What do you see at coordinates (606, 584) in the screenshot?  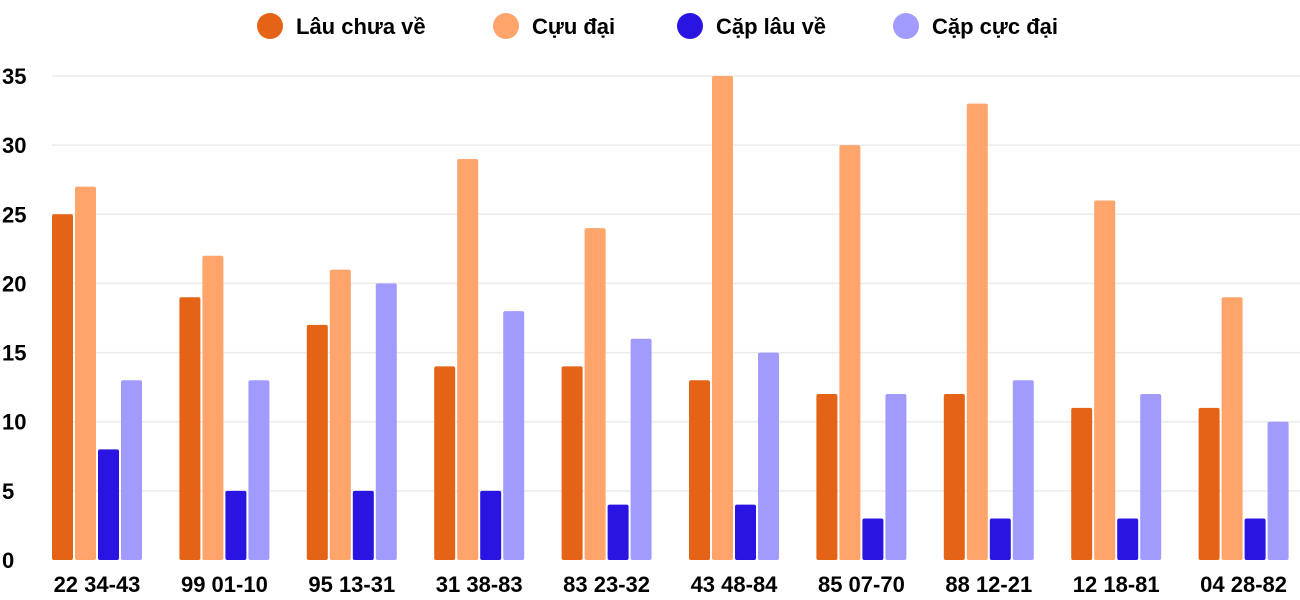 I see `x-tick-label: 83 23-32` at bounding box center [606, 584].